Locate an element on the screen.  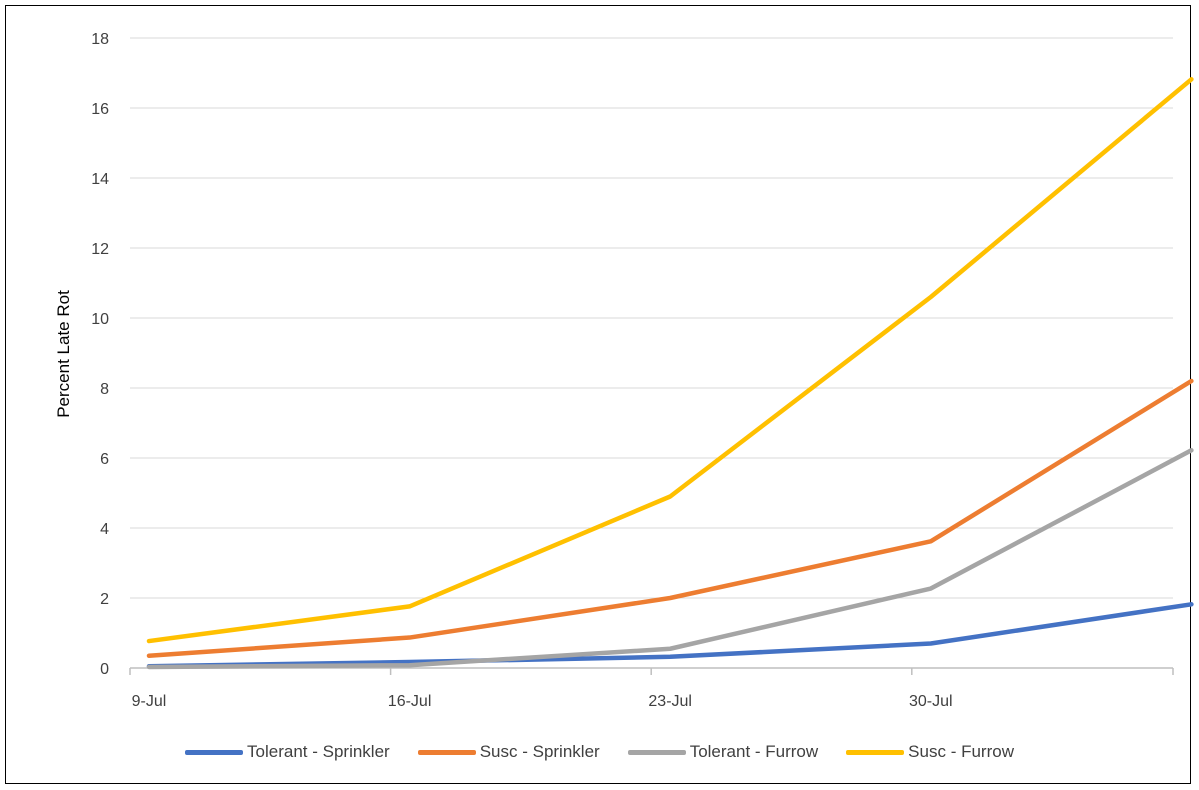
legend-label: Susc - Furrow is located at coordinates (961, 751).